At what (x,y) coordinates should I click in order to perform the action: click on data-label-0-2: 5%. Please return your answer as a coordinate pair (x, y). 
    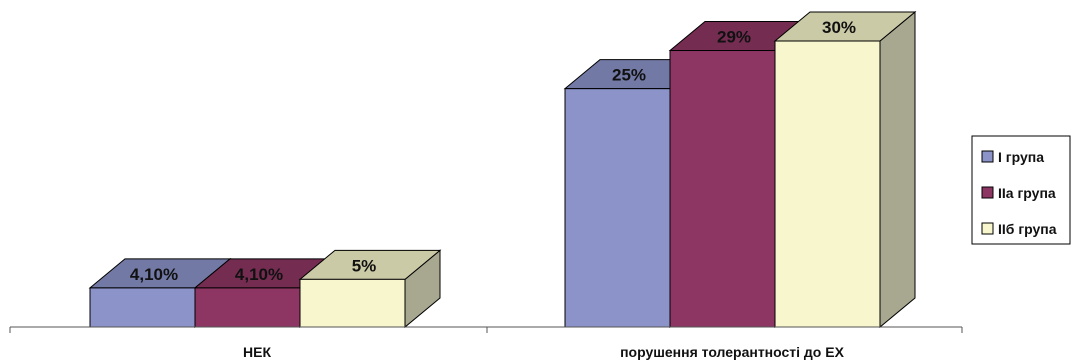
    Looking at the image, I should click on (364, 265).